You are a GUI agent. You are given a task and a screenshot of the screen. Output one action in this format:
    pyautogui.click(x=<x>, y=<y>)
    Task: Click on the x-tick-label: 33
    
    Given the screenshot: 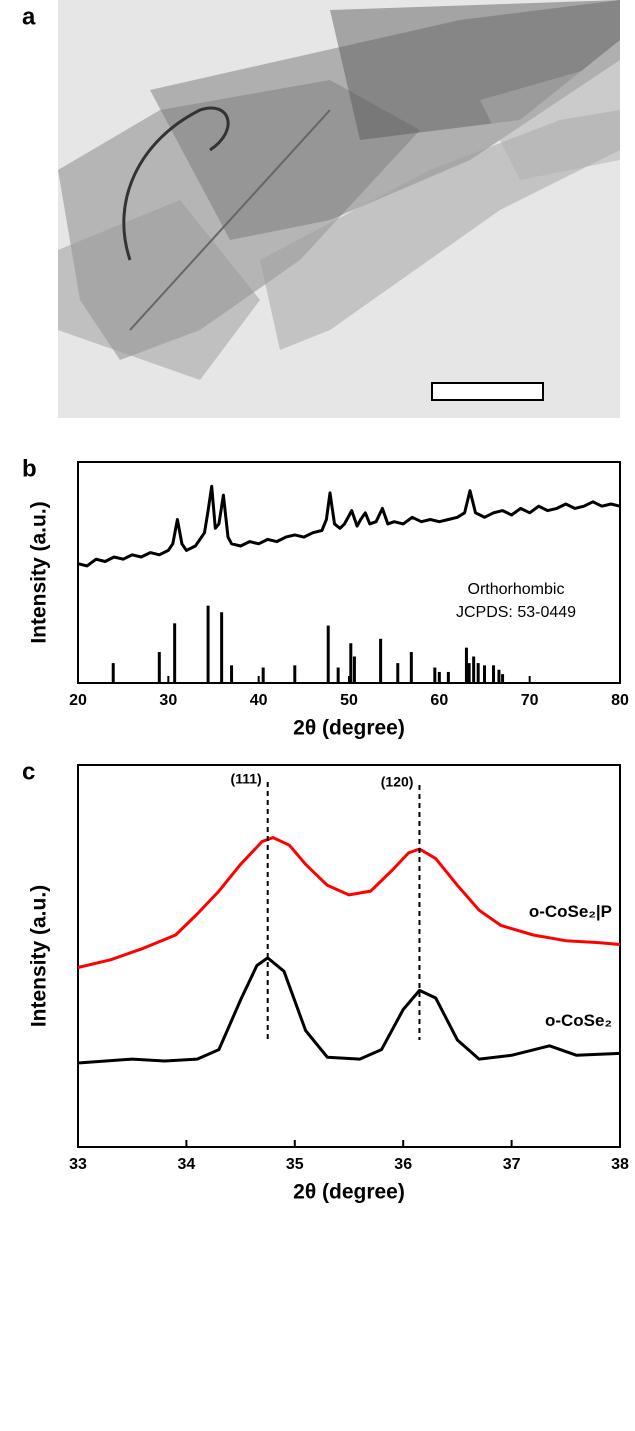 What is the action you would take?
    pyautogui.click(x=78, y=1164)
    